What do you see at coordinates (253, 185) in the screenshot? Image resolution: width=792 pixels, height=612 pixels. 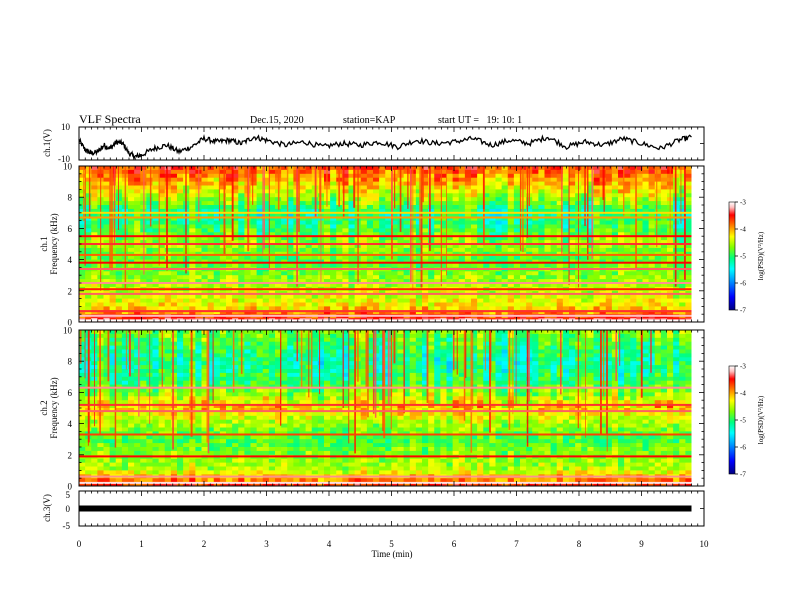 I see `sferic-streak` at bounding box center [253, 185].